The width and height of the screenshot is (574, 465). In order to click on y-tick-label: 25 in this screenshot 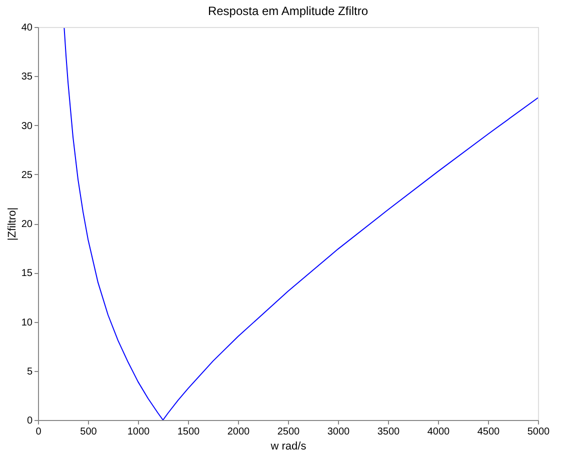, I will do `click(27, 175)`.